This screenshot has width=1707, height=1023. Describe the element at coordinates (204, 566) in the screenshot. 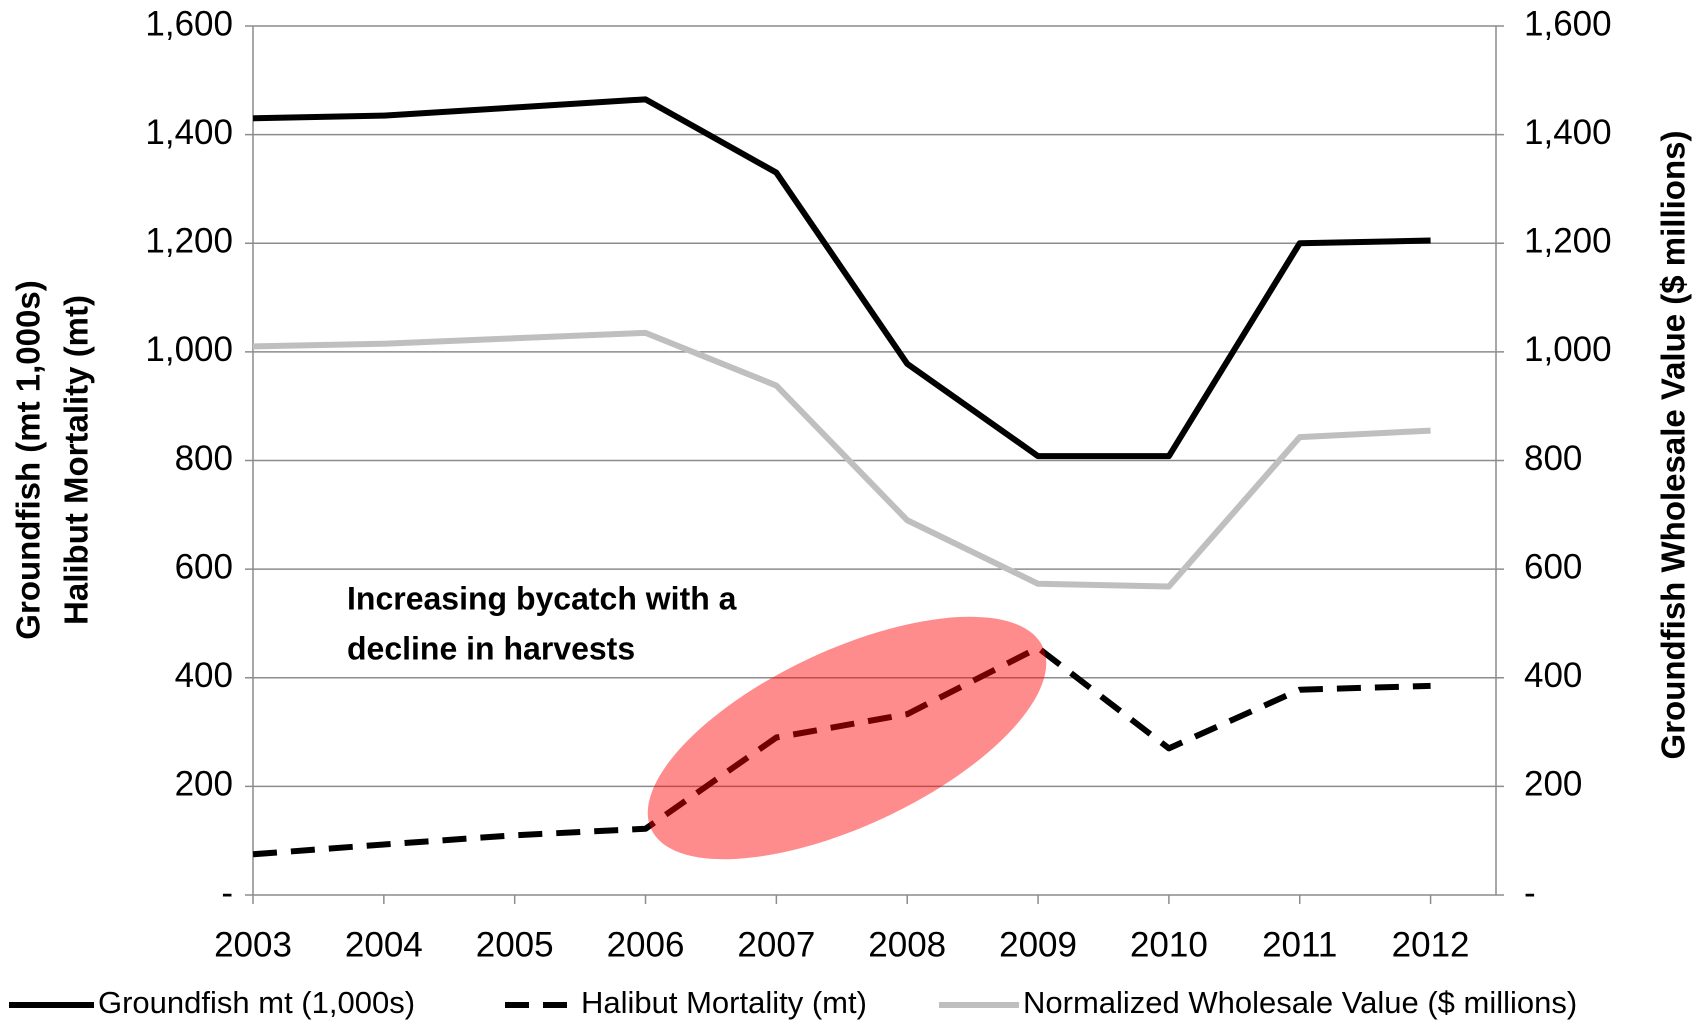

I see `y-tick-label: 600` at that location.